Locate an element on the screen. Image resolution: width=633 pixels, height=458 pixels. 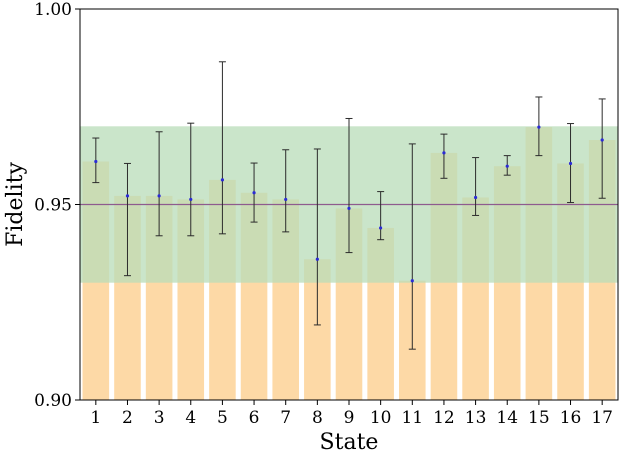
y-tick-label-1: 0.95 is located at coordinates (53, 206).